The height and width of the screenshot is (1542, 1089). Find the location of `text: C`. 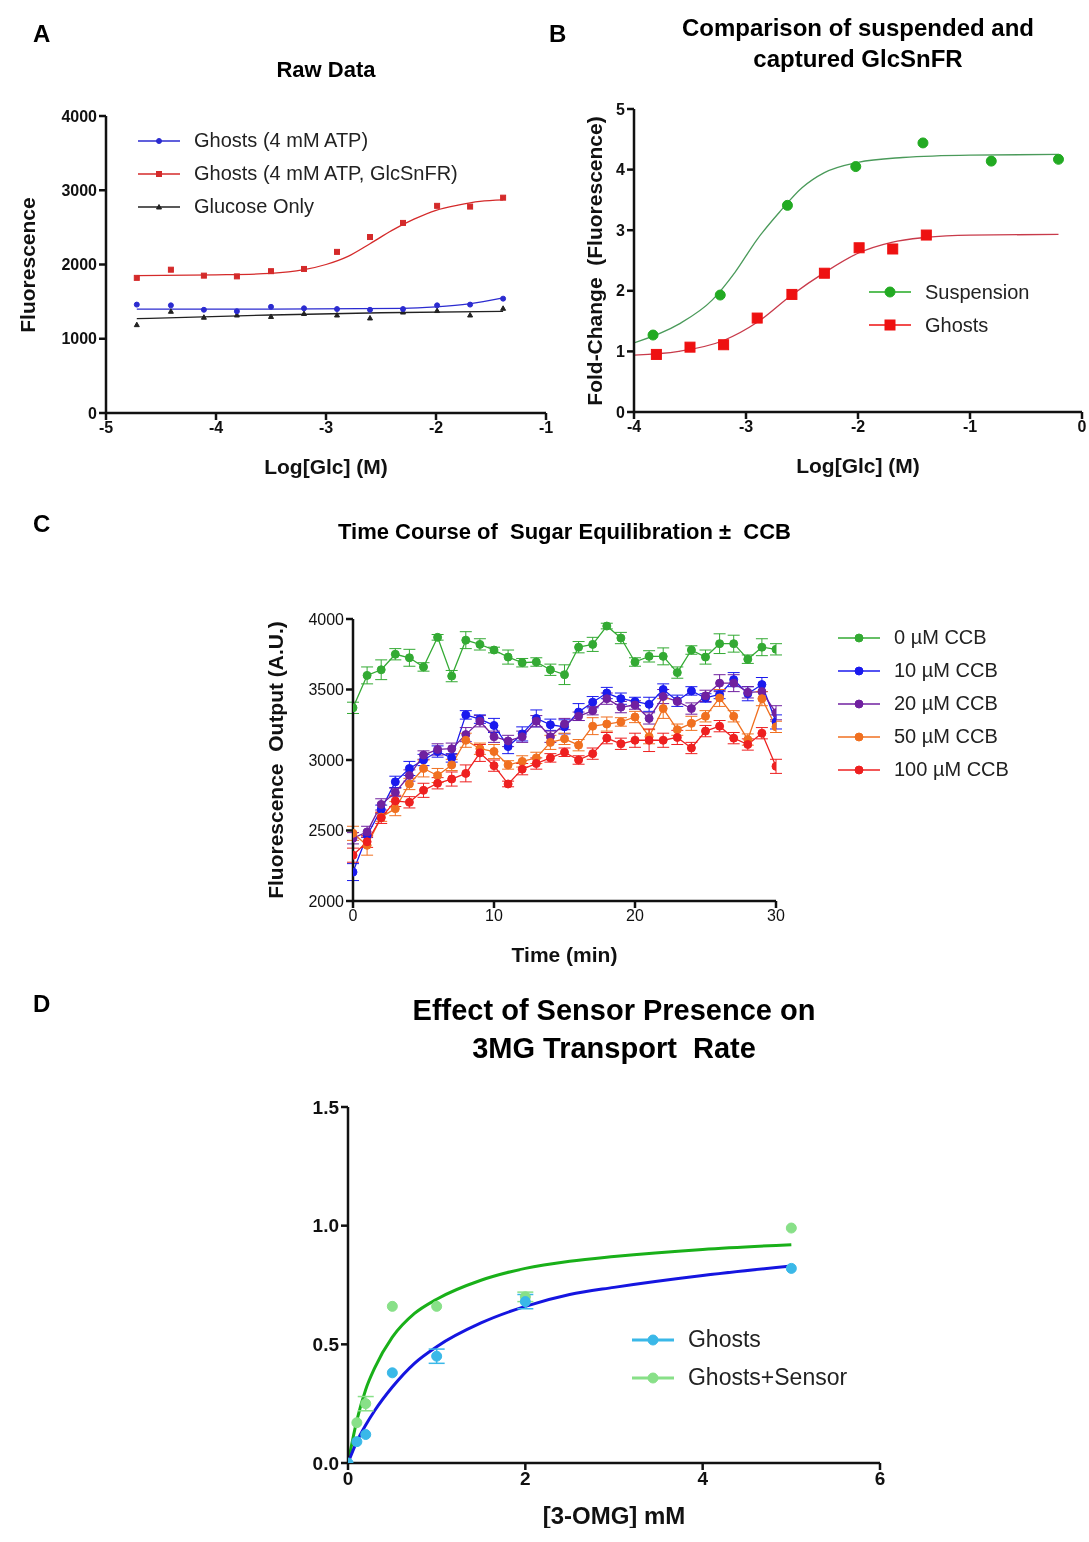

text: C is located at coordinates (42, 524).